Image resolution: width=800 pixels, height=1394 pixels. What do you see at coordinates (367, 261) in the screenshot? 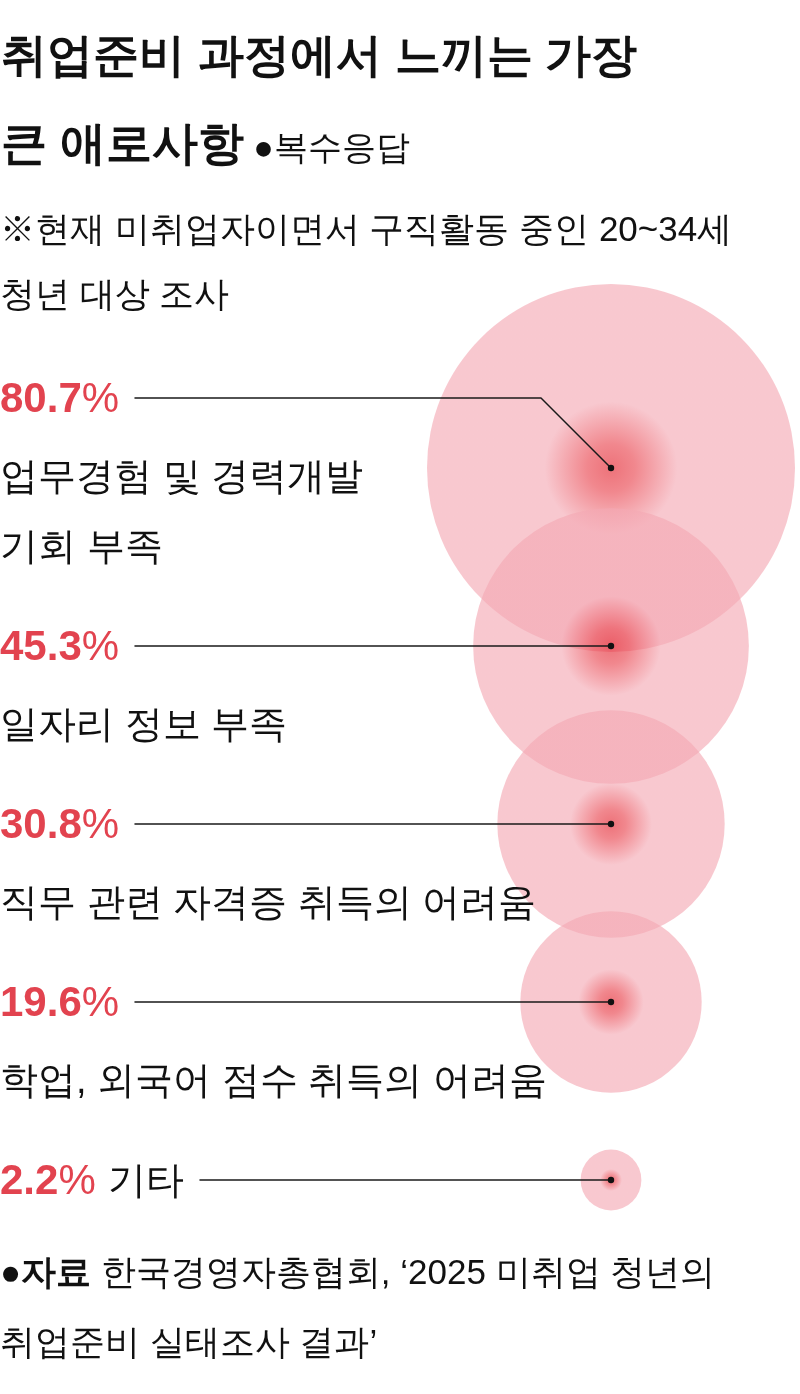
I see `text: ※현재 미취업자이면서 구직활동 중인 20~34세 청년 대상 조사` at bounding box center [367, 261].